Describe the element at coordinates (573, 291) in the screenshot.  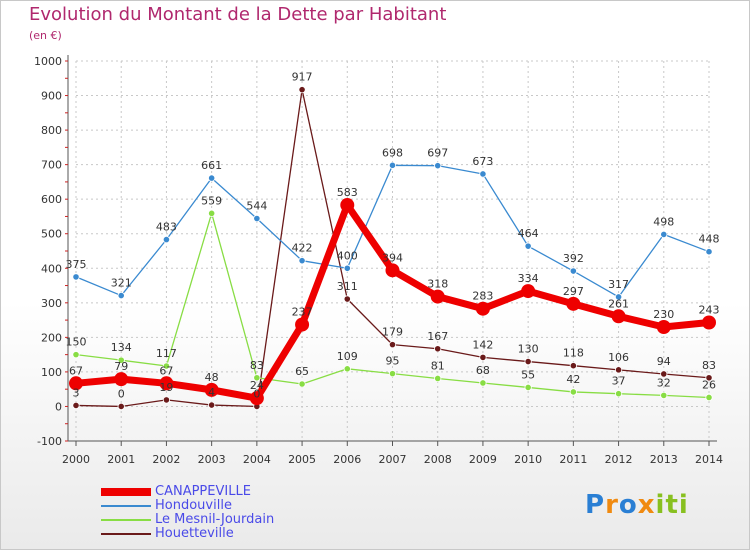
I see `data-label: 297` at that location.